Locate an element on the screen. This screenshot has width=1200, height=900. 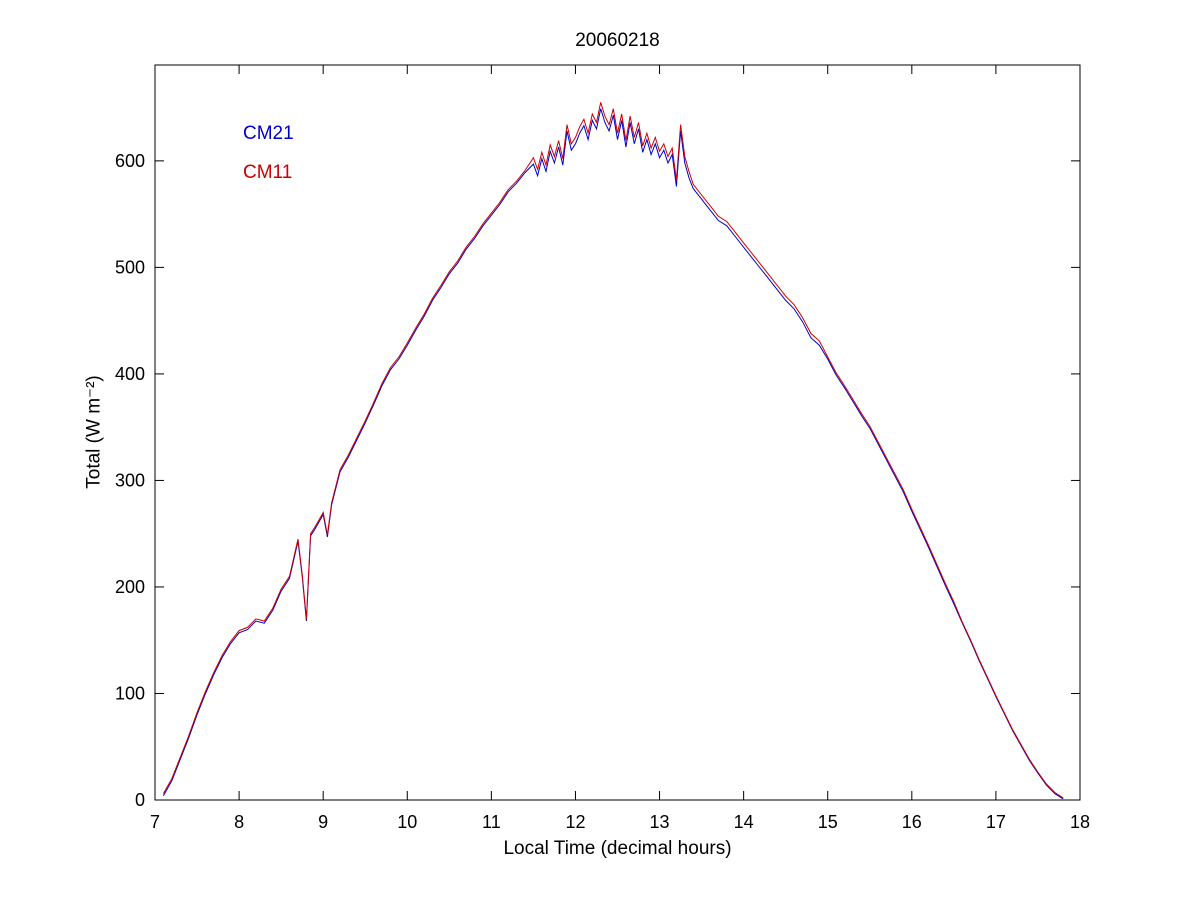
x-tick-label: 9 is located at coordinates (323, 822).